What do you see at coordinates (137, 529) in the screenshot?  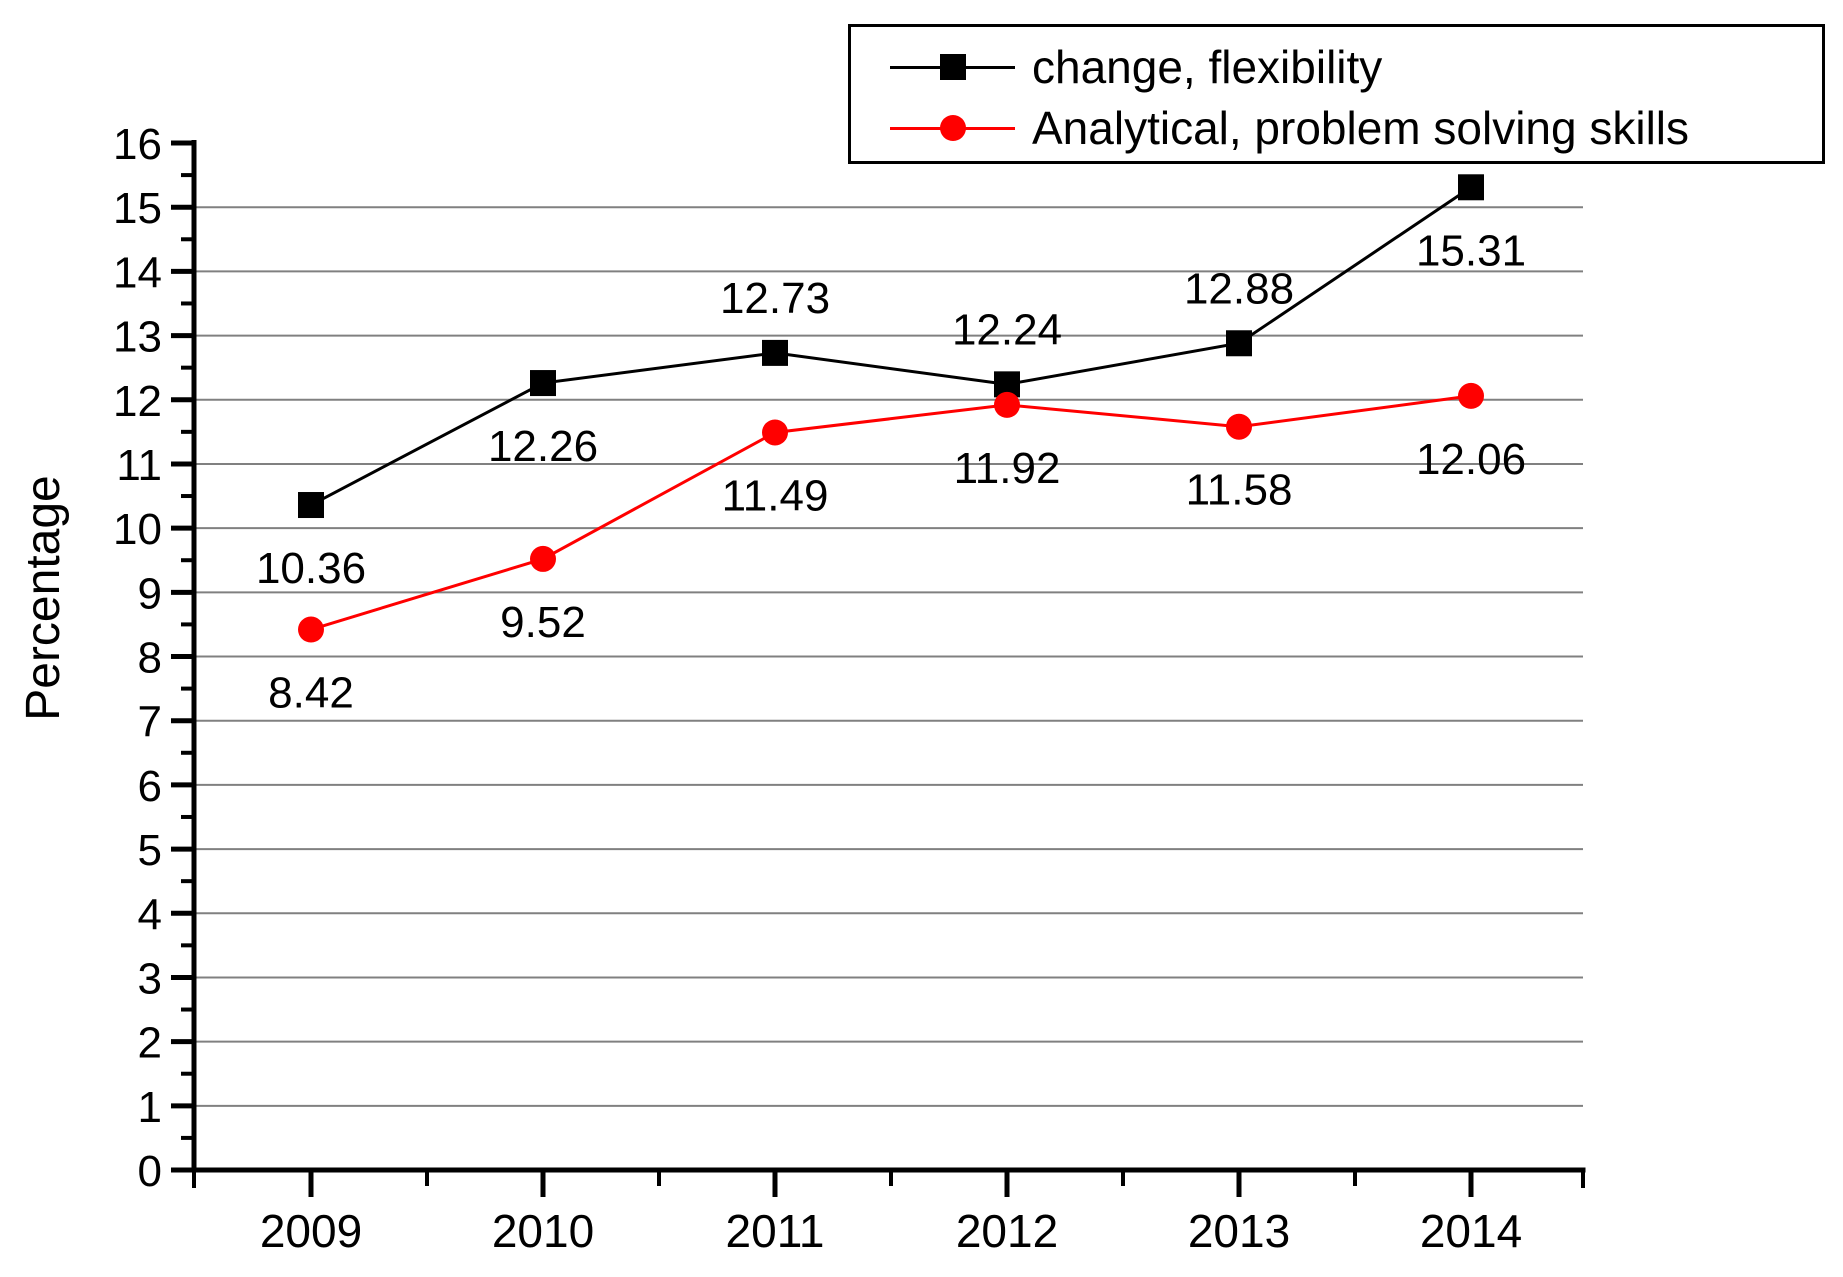 I see `y-tick-label: 10` at bounding box center [137, 529].